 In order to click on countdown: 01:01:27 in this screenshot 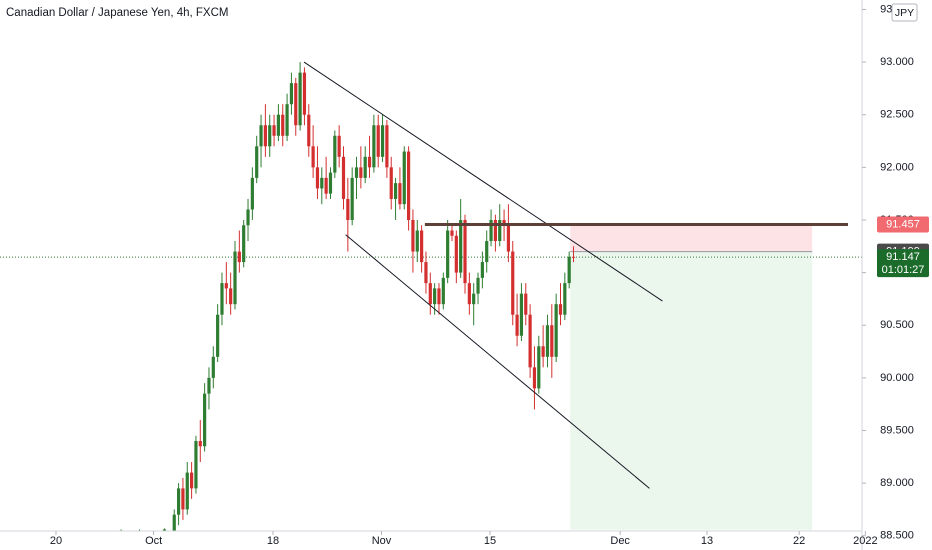, I will do `click(903, 270)`.